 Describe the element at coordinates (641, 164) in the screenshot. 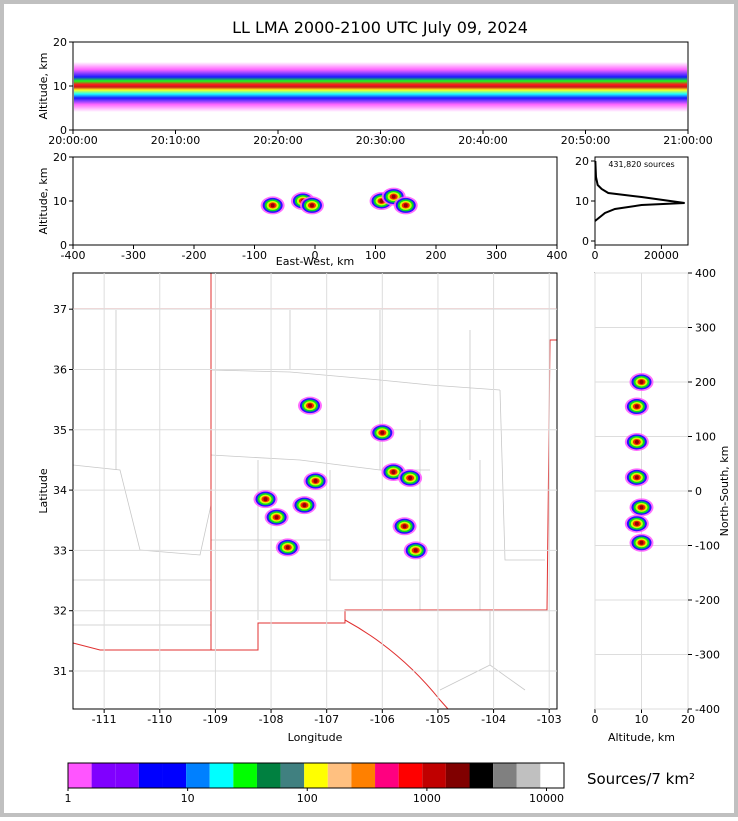

I see `annotation: 431,820 sources` at that location.